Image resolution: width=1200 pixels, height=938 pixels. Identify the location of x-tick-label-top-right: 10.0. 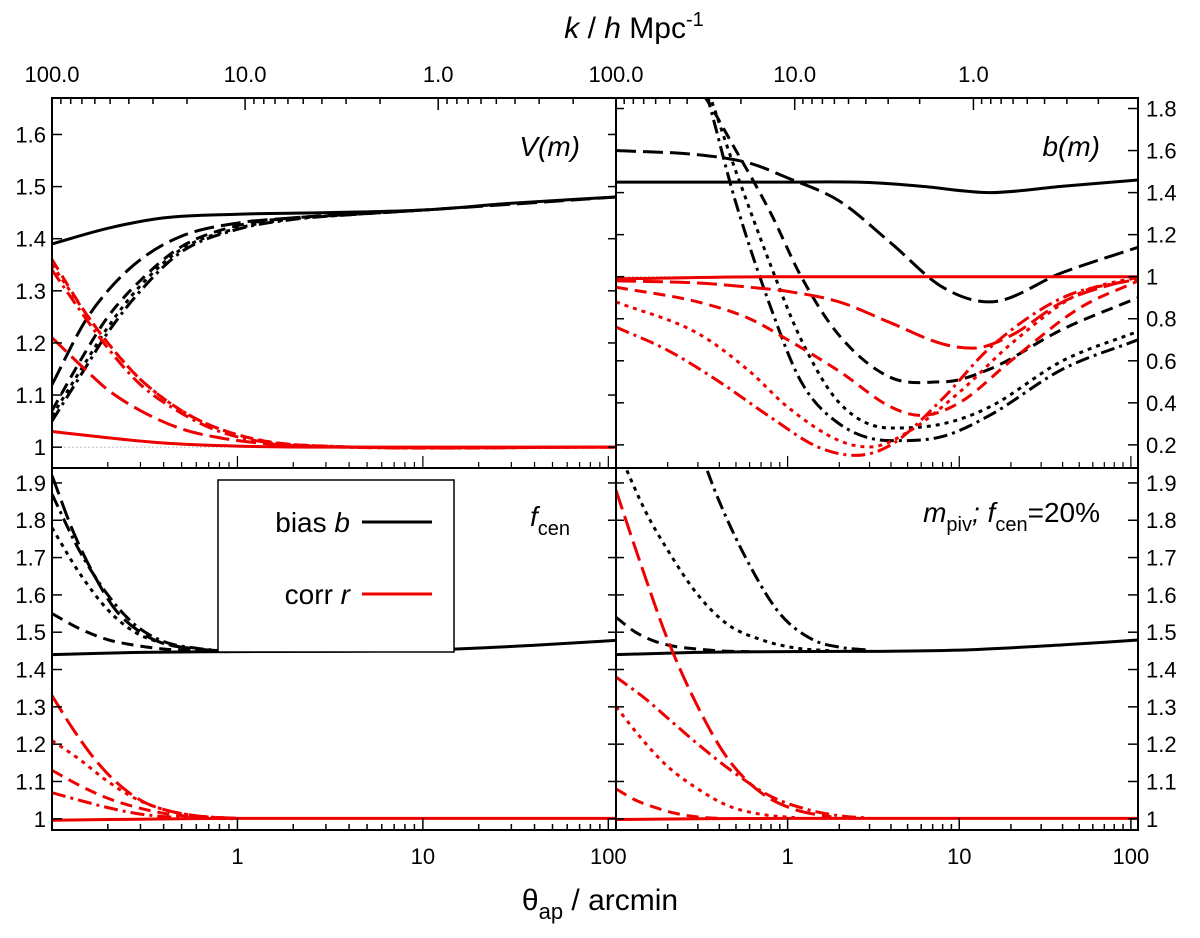
(794, 74).